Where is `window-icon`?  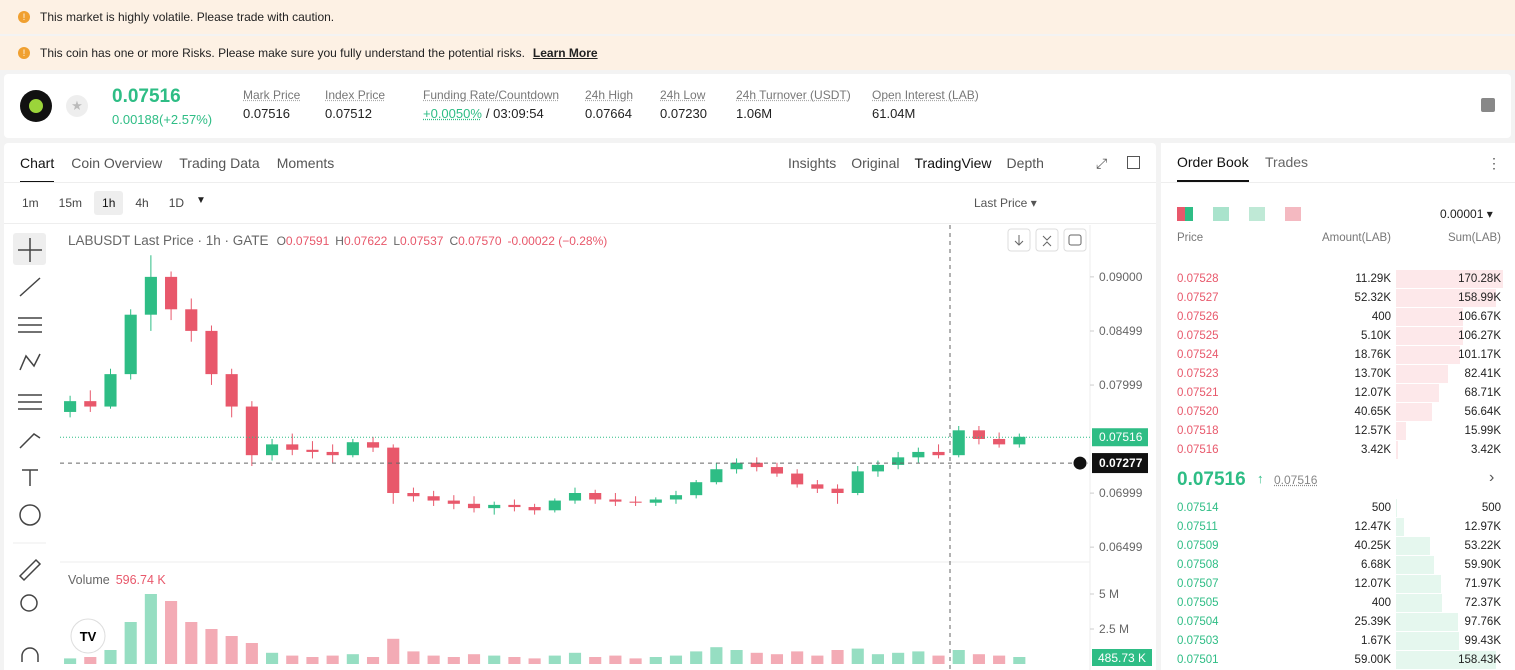
window-icon is located at coordinates (1133, 162).